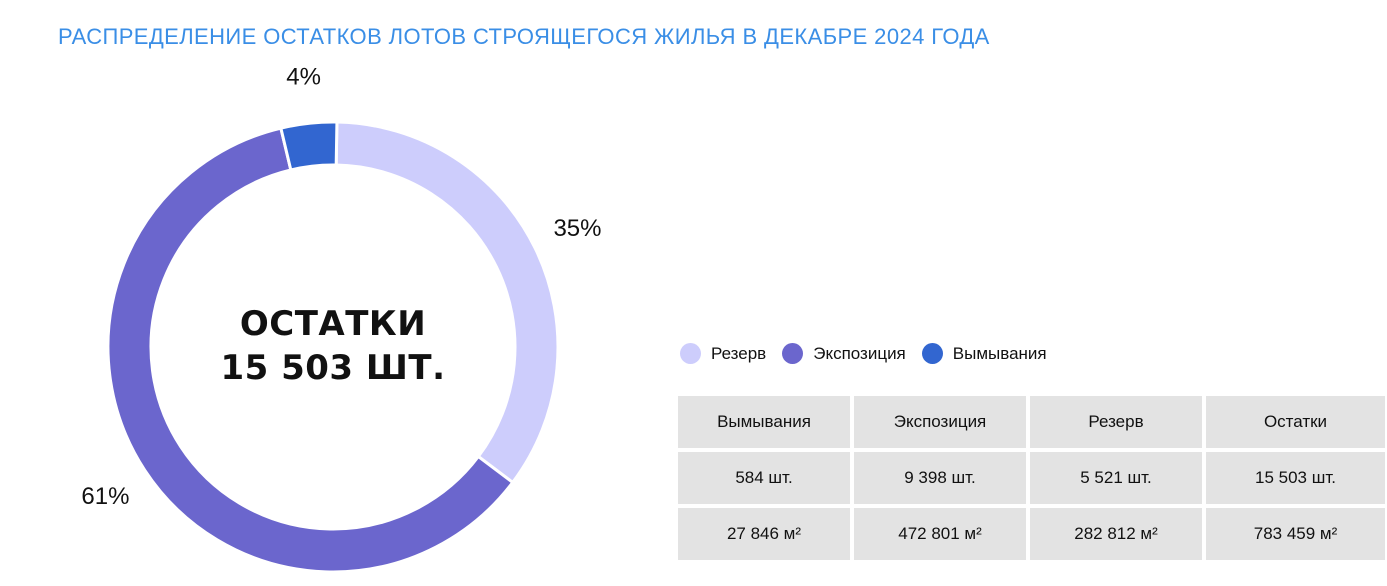  I want to click on legend-dot-washout, so click(932, 353).